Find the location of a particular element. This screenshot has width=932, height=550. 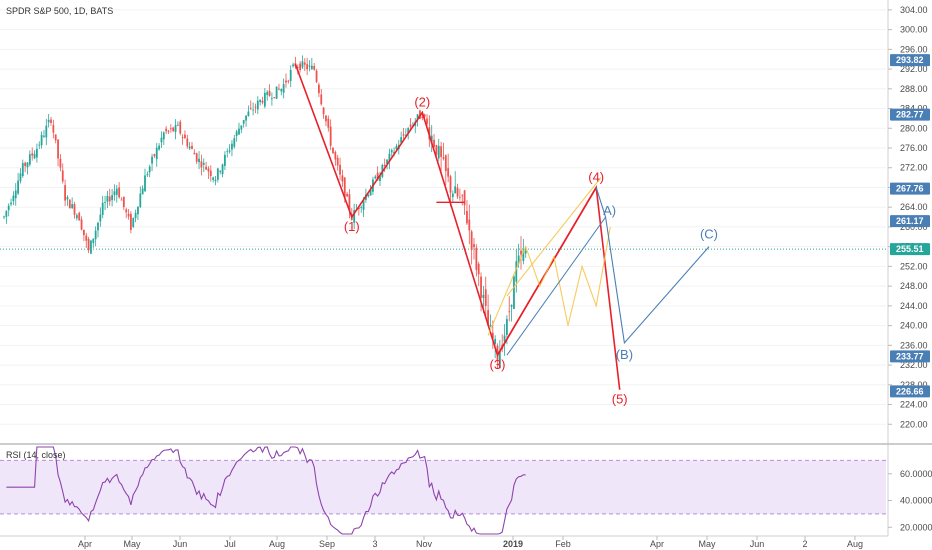

time-tick-label: May is located at coordinates (707, 544).